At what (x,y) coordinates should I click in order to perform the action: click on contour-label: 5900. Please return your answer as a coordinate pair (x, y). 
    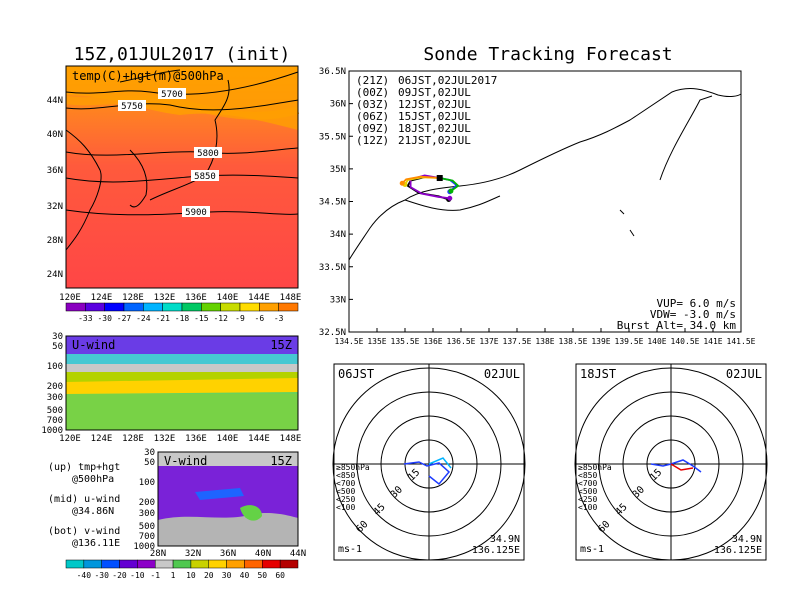
    Looking at the image, I should click on (196, 213).